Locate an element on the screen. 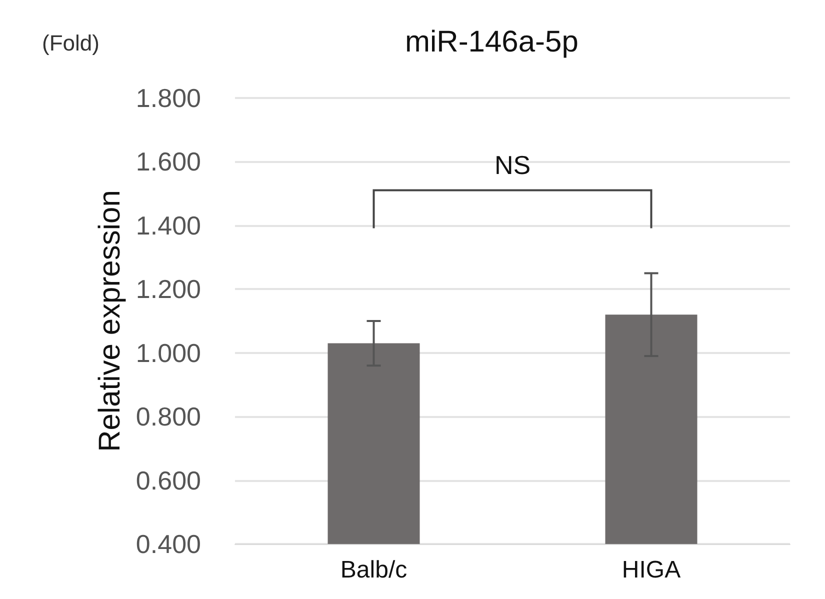 The width and height of the screenshot is (825, 599). y-tick-label: 0.600 is located at coordinates (168, 480).